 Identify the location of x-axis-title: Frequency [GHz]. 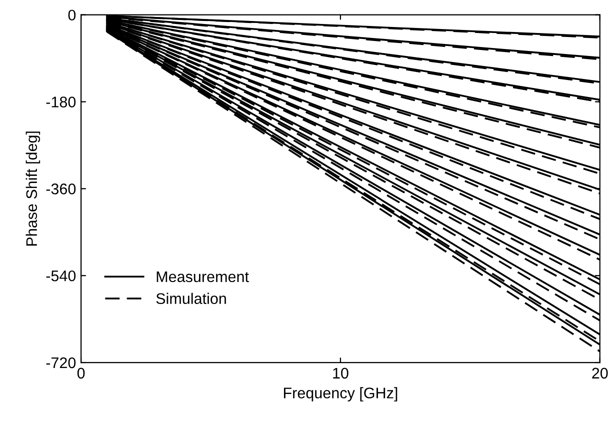
(341, 394).